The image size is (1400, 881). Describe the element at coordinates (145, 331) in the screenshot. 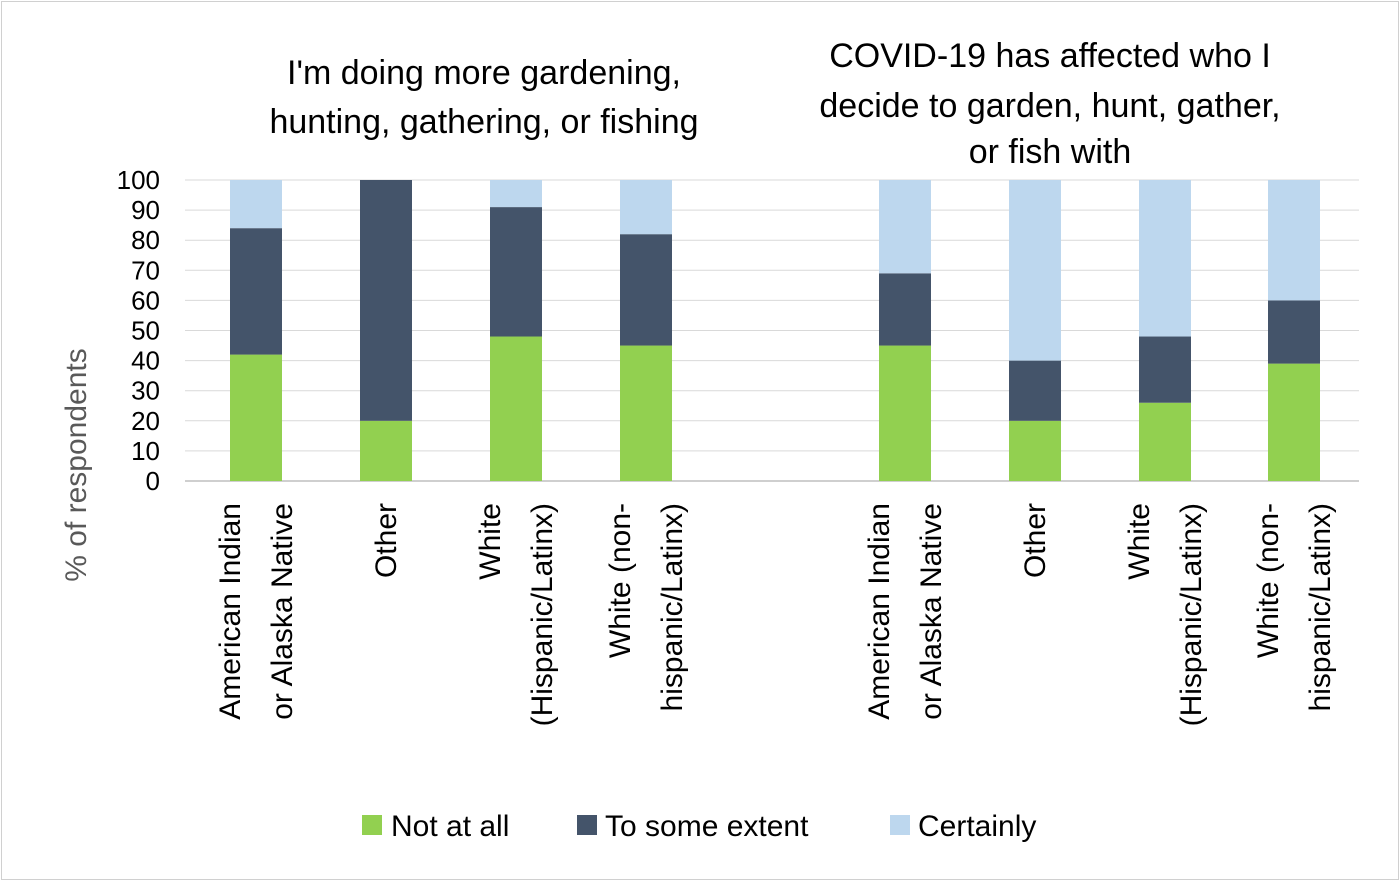

I see `y-tick-label: 50` at that location.